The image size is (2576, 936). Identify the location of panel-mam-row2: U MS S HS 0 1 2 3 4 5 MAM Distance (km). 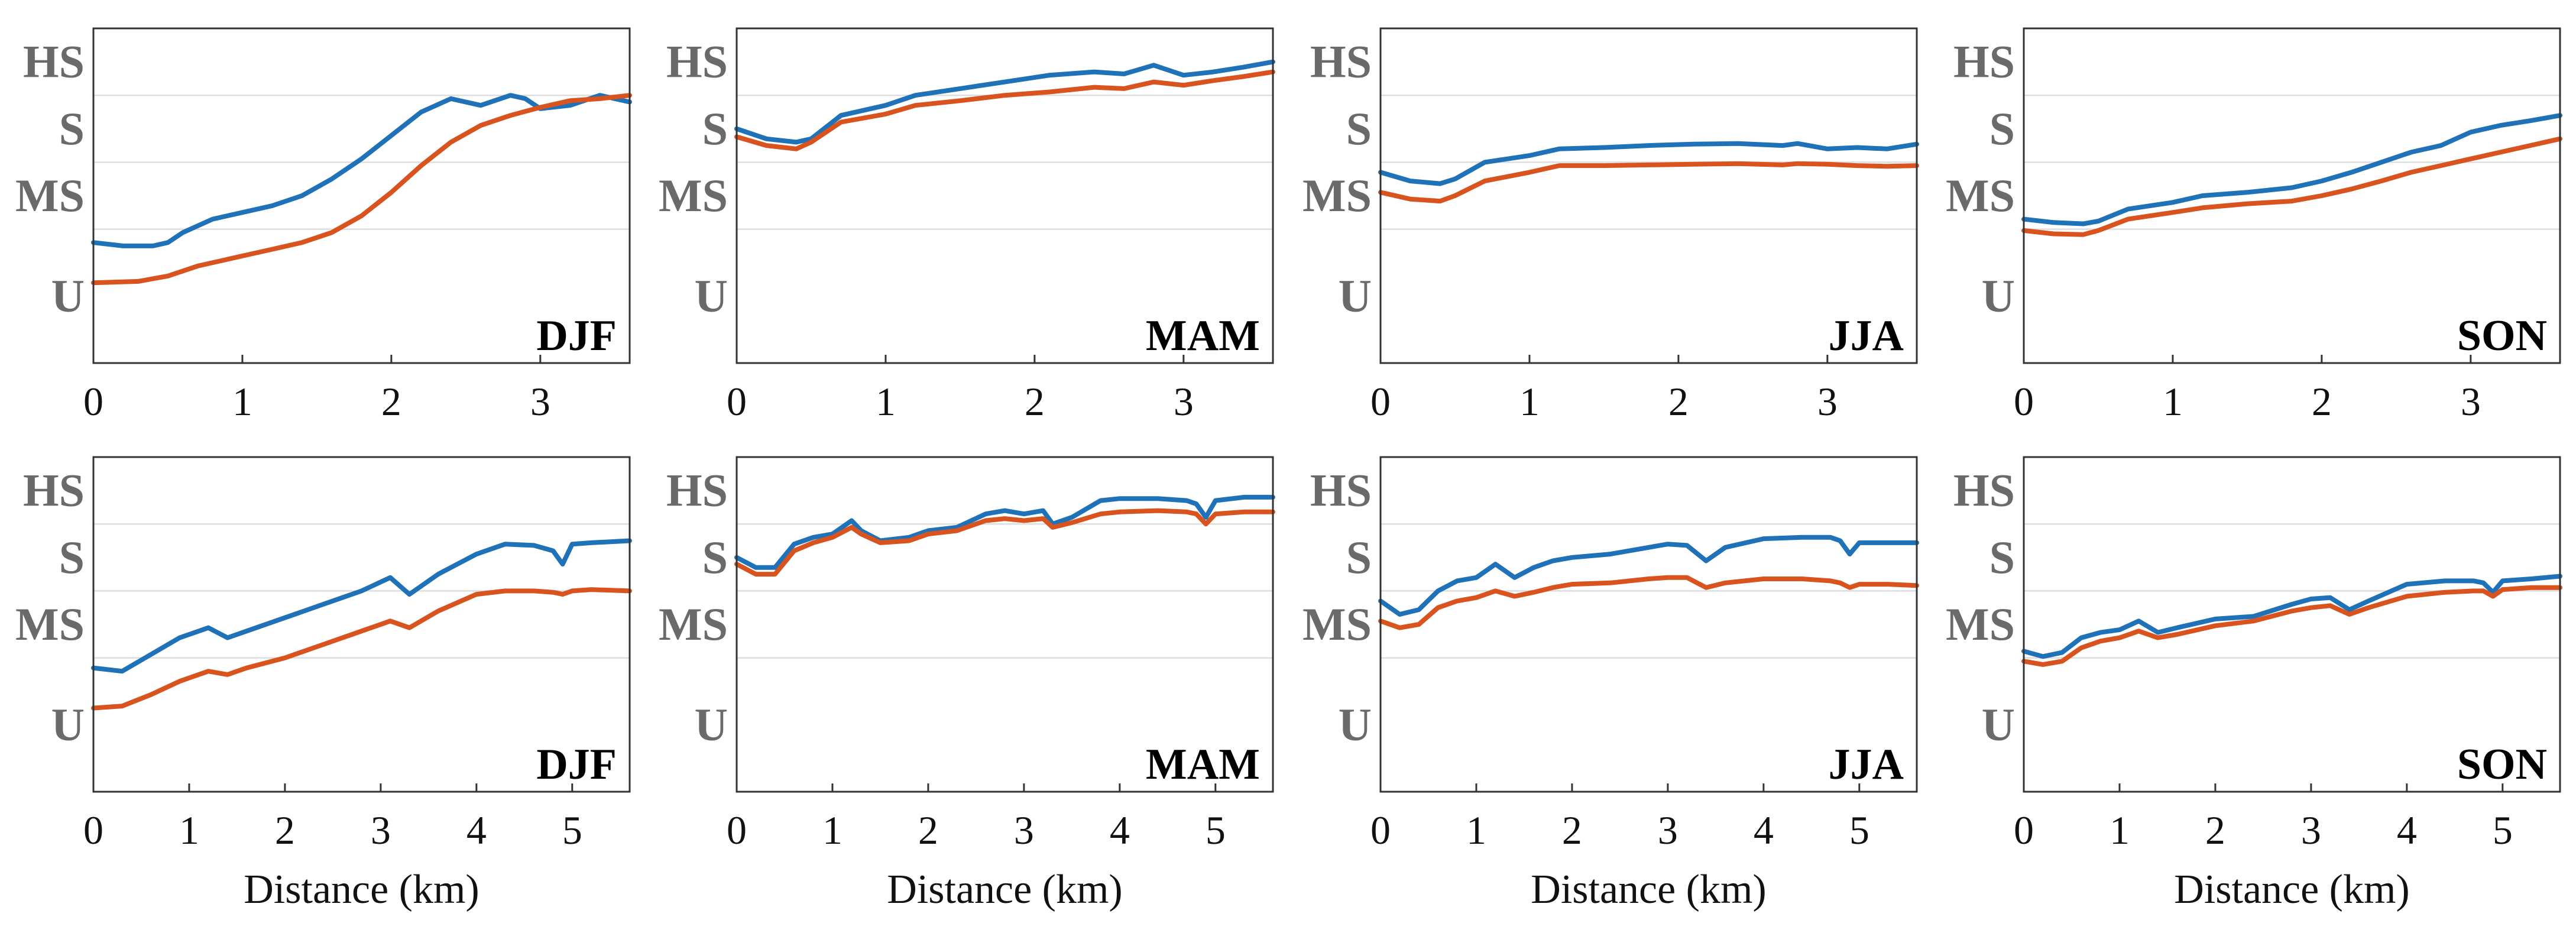
(967, 684).